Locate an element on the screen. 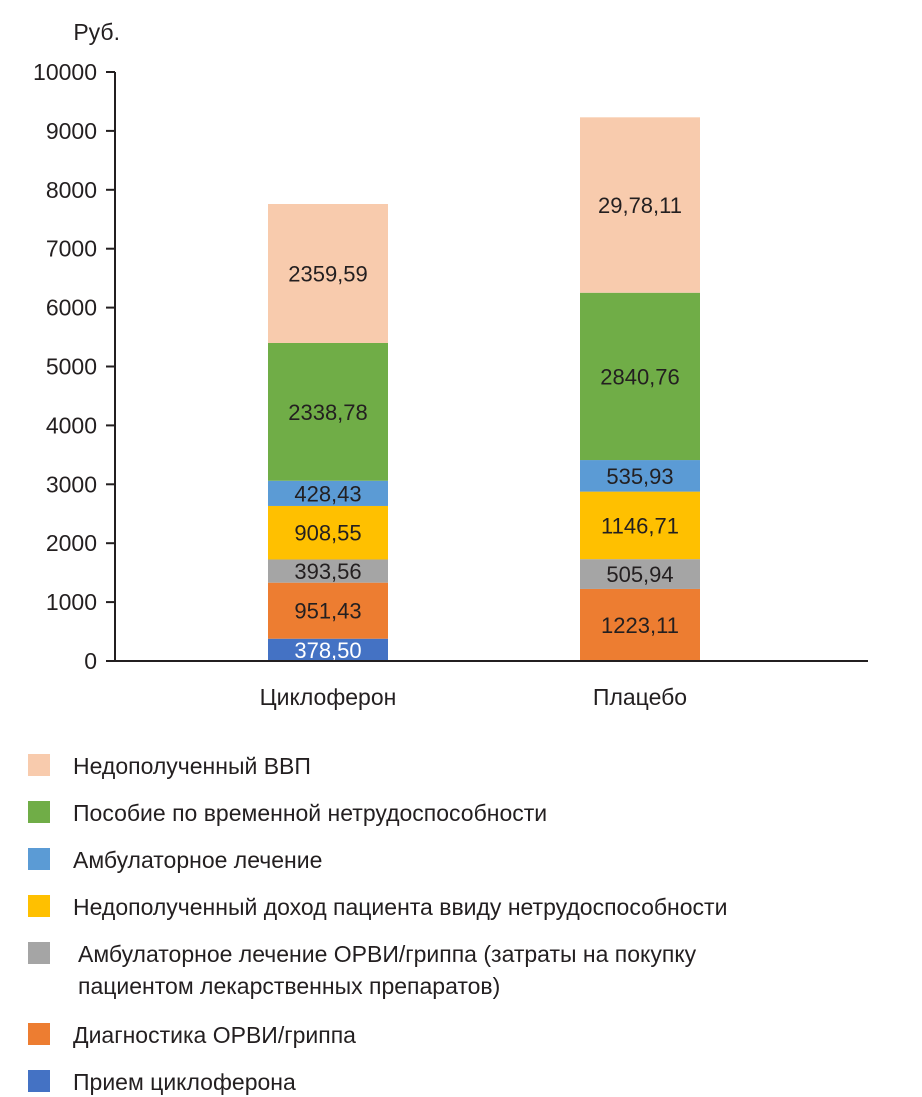  x-tick-label: Циклоферон is located at coordinates (328, 697).